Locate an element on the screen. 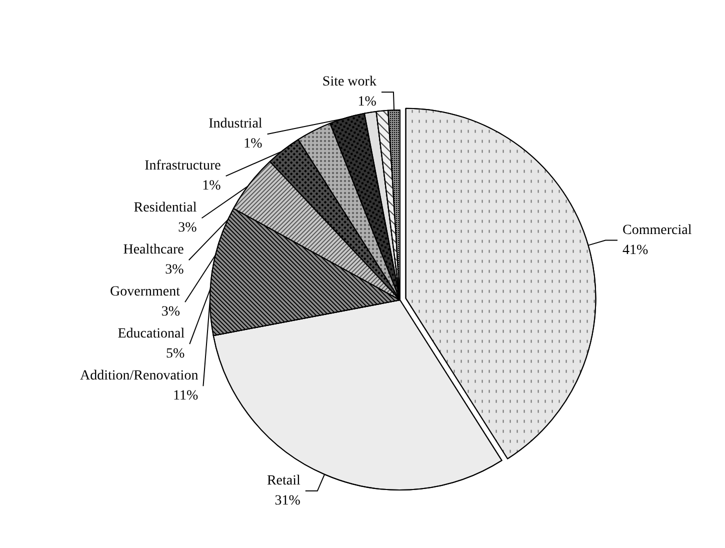 This screenshot has height=548, width=725. slice-label: Government is located at coordinates (145, 292).